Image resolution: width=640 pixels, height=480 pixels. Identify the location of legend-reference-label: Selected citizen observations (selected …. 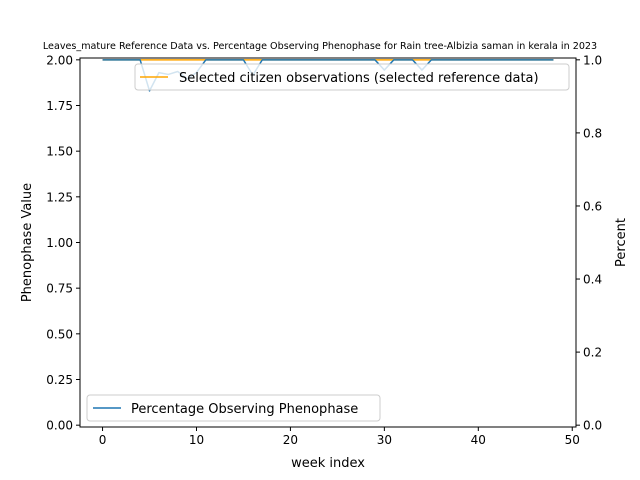
(359, 78).